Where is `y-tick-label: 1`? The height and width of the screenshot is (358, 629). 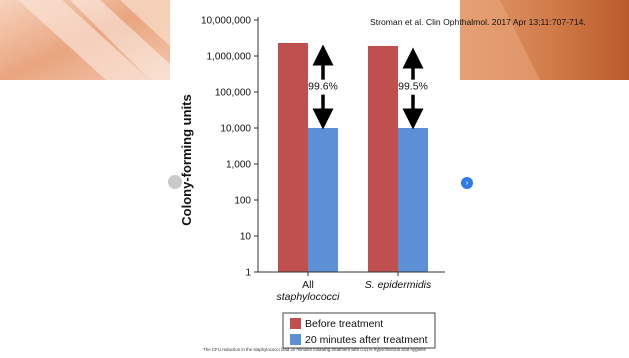 y-tick-label: 1 is located at coordinates (248, 273).